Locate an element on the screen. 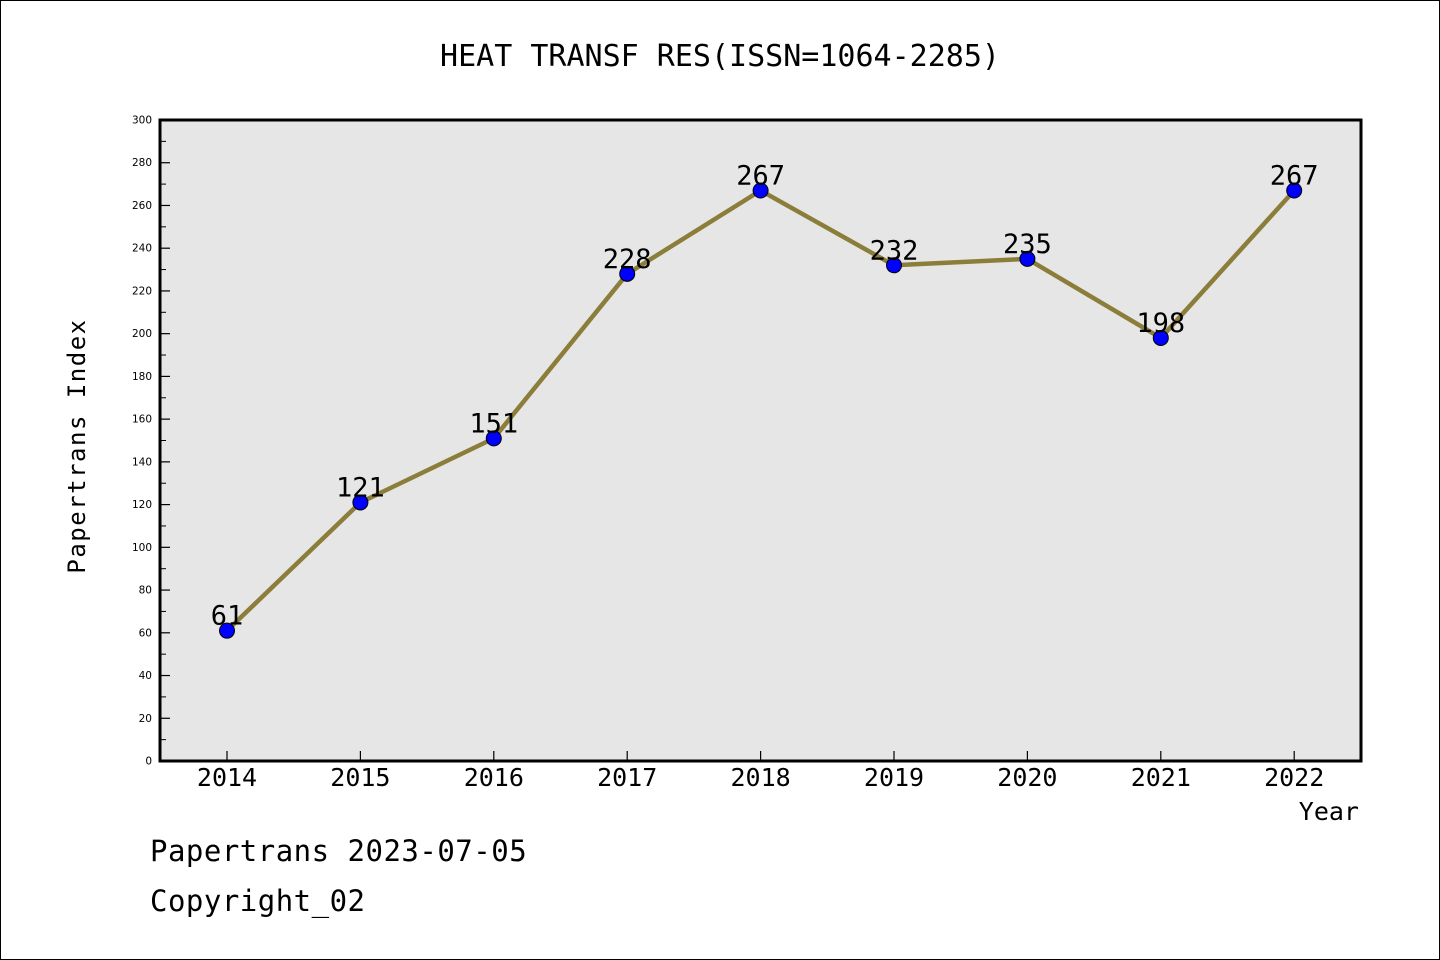  y-tick-label: 120 is located at coordinates (142, 505).